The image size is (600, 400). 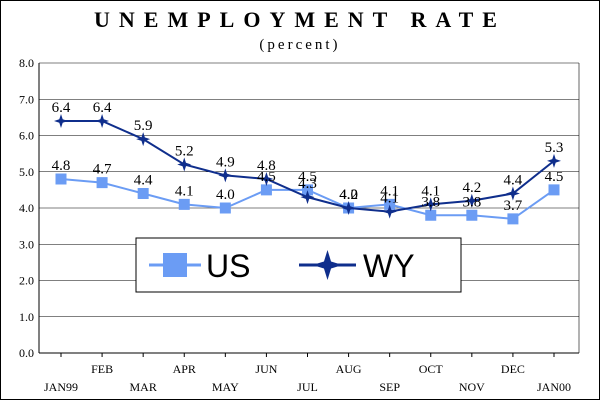 I want to click on y-tick-label: 7.0, so click(x=26, y=99).